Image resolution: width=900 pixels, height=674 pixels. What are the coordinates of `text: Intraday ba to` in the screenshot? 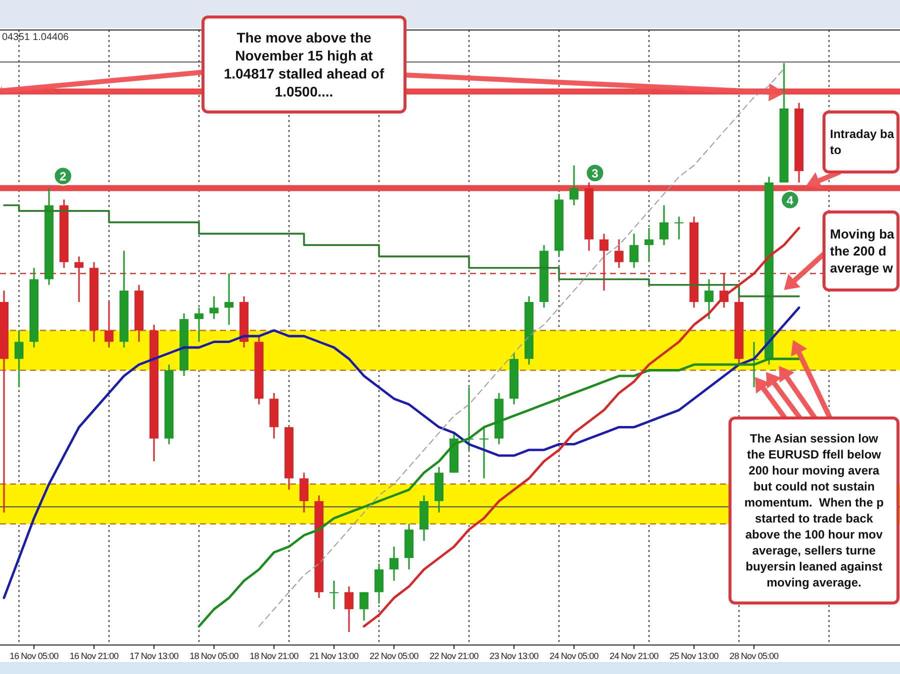 It's located at (862, 142).